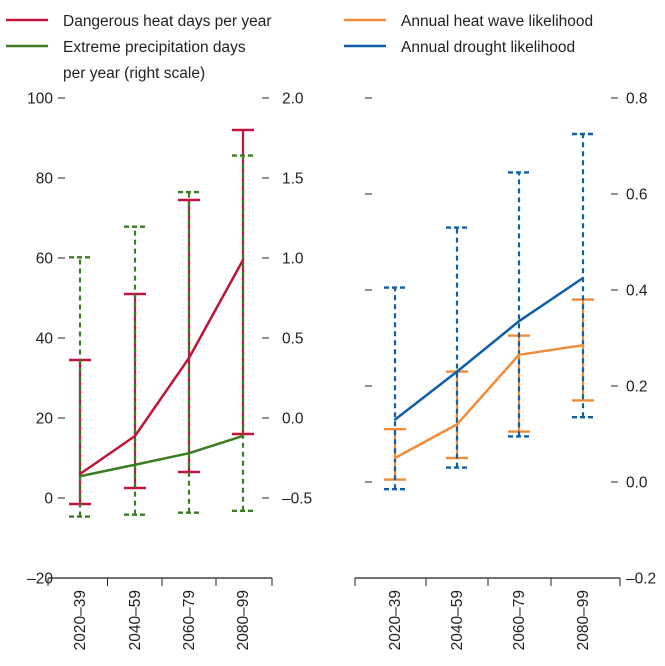  Describe the element at coordinates (293, 99) in the screenshot. I see `y-right-tick-label: 2.0` at that location.